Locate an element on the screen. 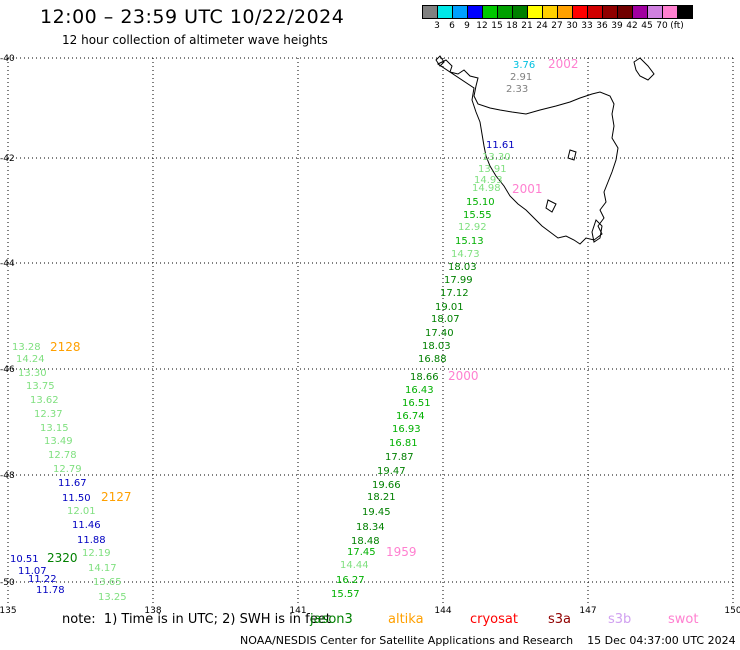  wave-height-value: 13.49 is located at coordinates (58, 441).